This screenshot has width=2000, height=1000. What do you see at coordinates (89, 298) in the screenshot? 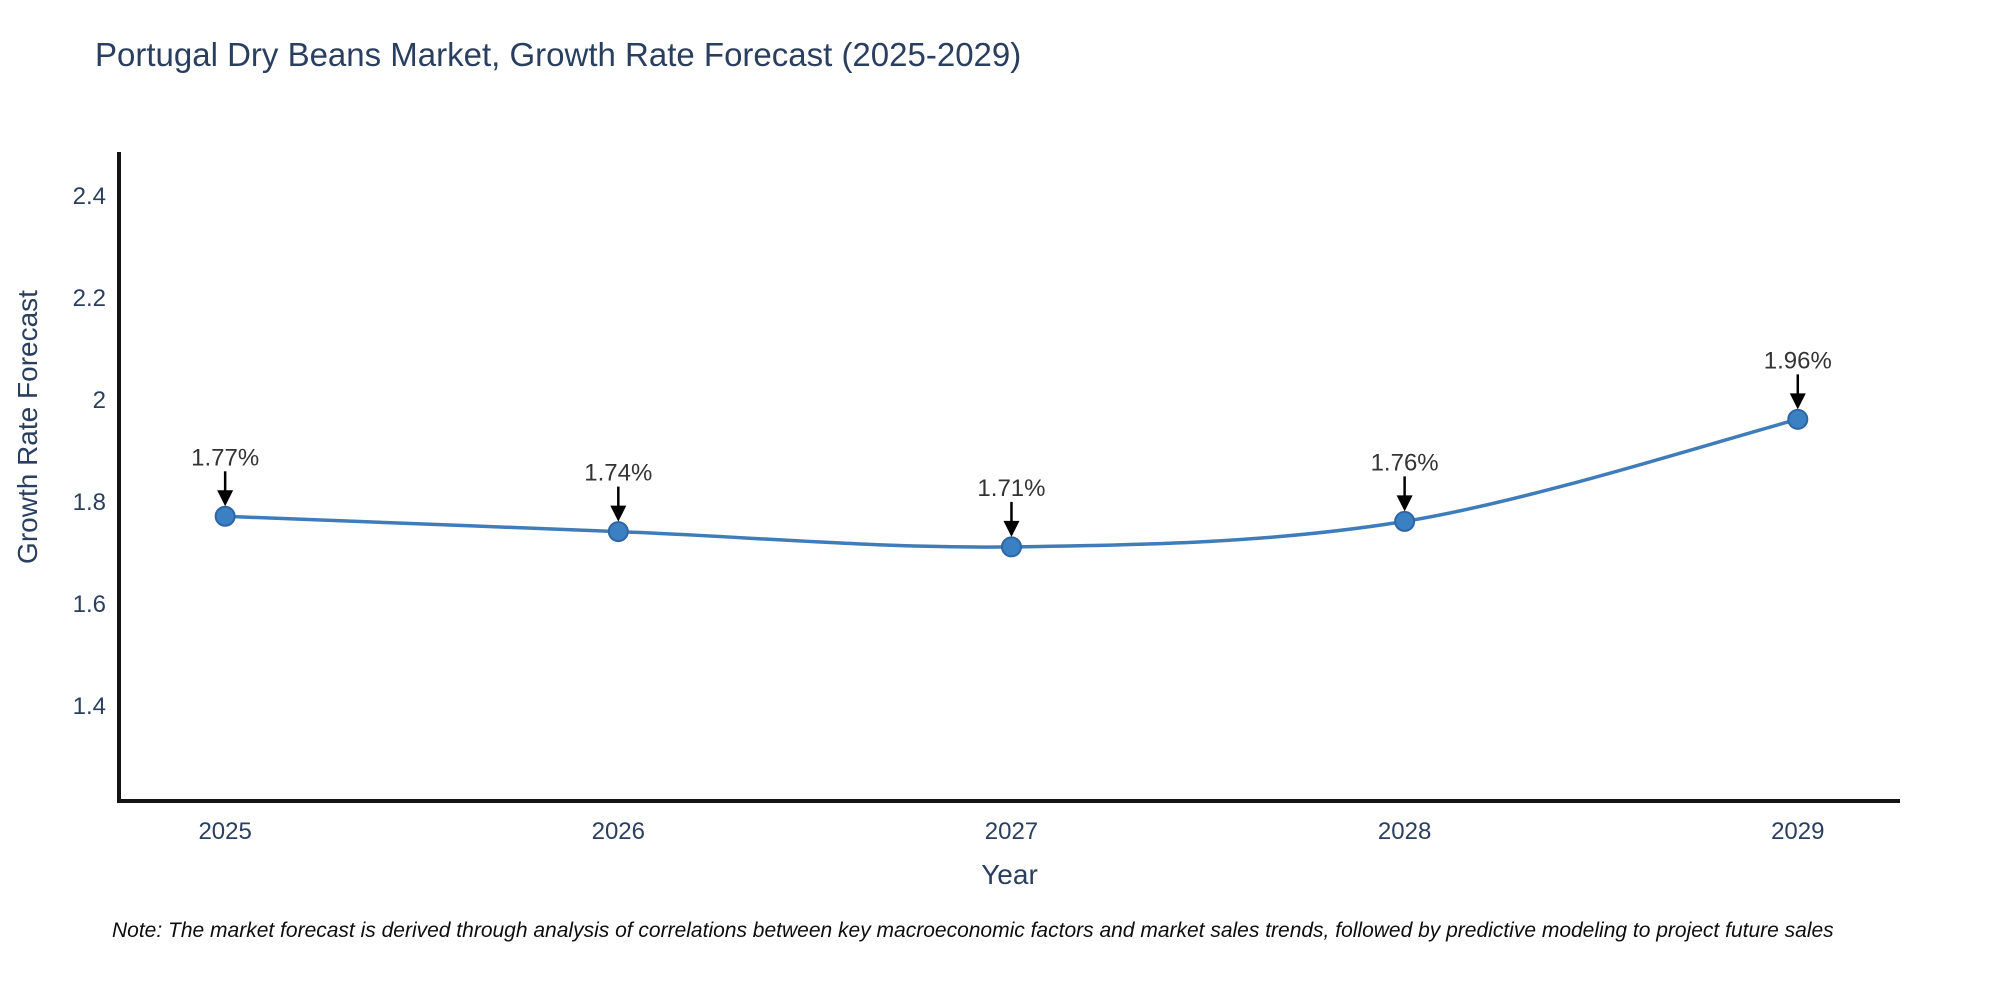
I see `y-tick-label: 2.2` at bounding box center [89, 298].